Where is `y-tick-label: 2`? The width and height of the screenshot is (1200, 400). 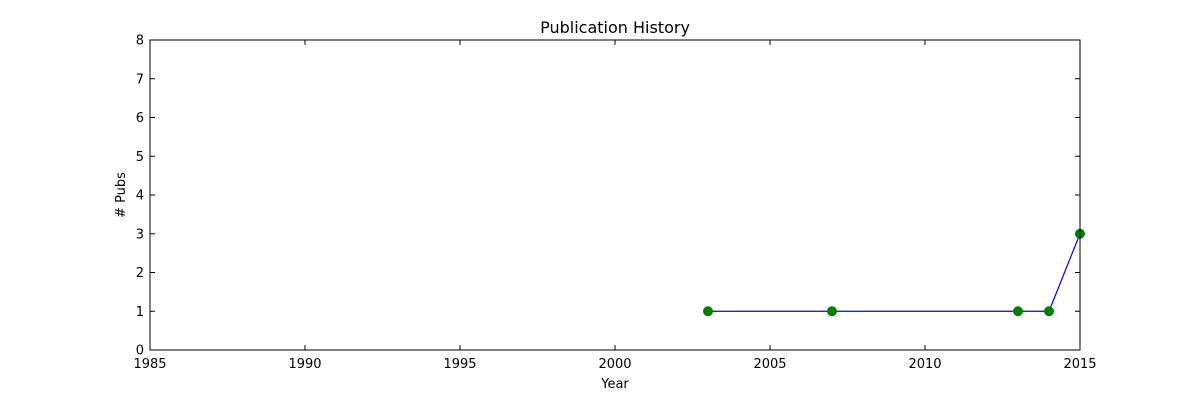 y-tick-label: 2 is located at coordinates (140, 273).